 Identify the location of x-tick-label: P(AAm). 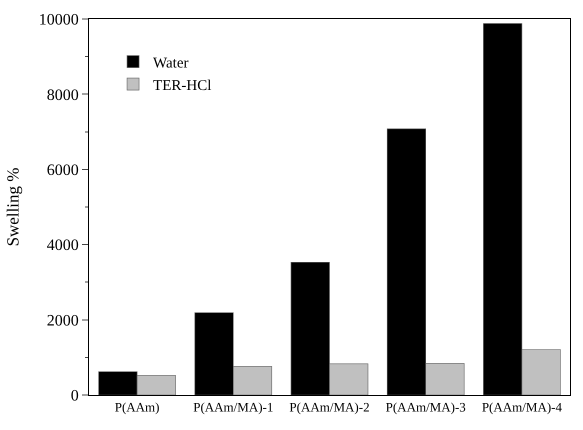
(137, 407).